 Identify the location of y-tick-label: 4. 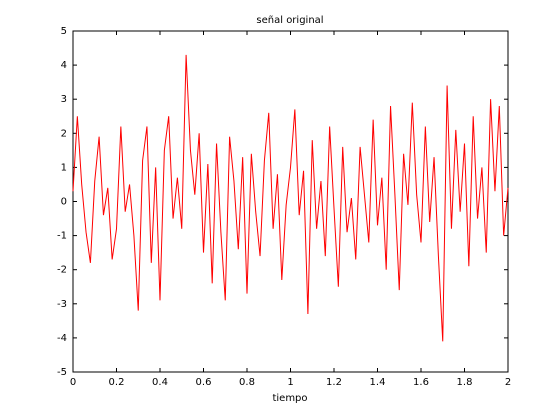
(64, 65).